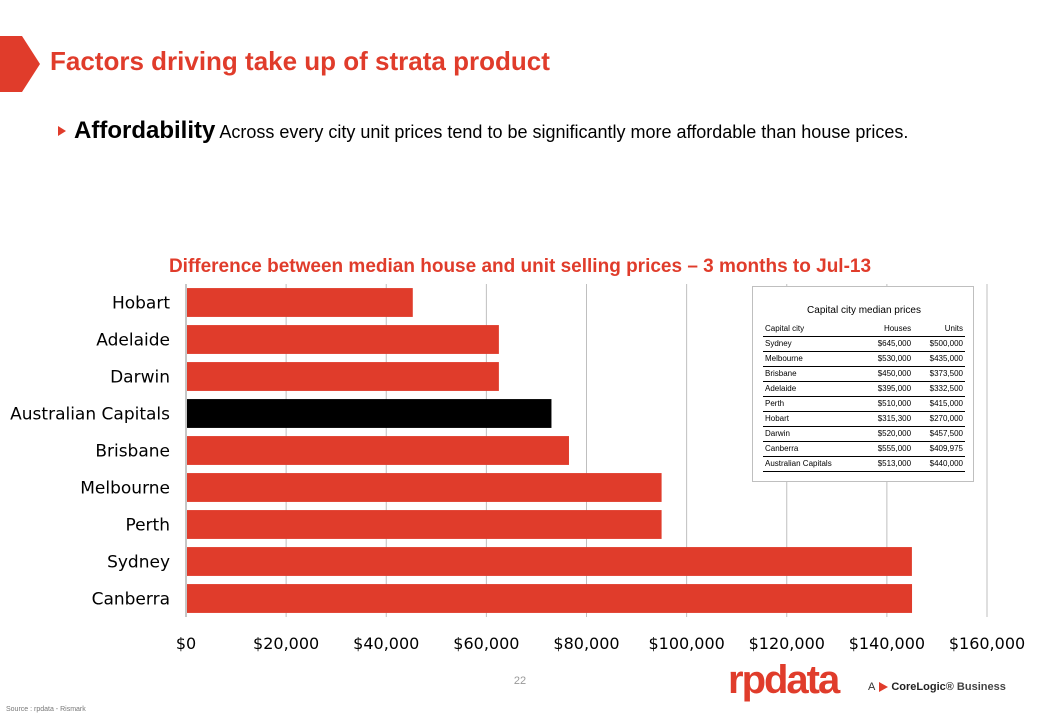  What do you see at coordinates (586, 643) in the screenshot?
I see `x-tick-label: $80,000` at bounding box center [586, 643].